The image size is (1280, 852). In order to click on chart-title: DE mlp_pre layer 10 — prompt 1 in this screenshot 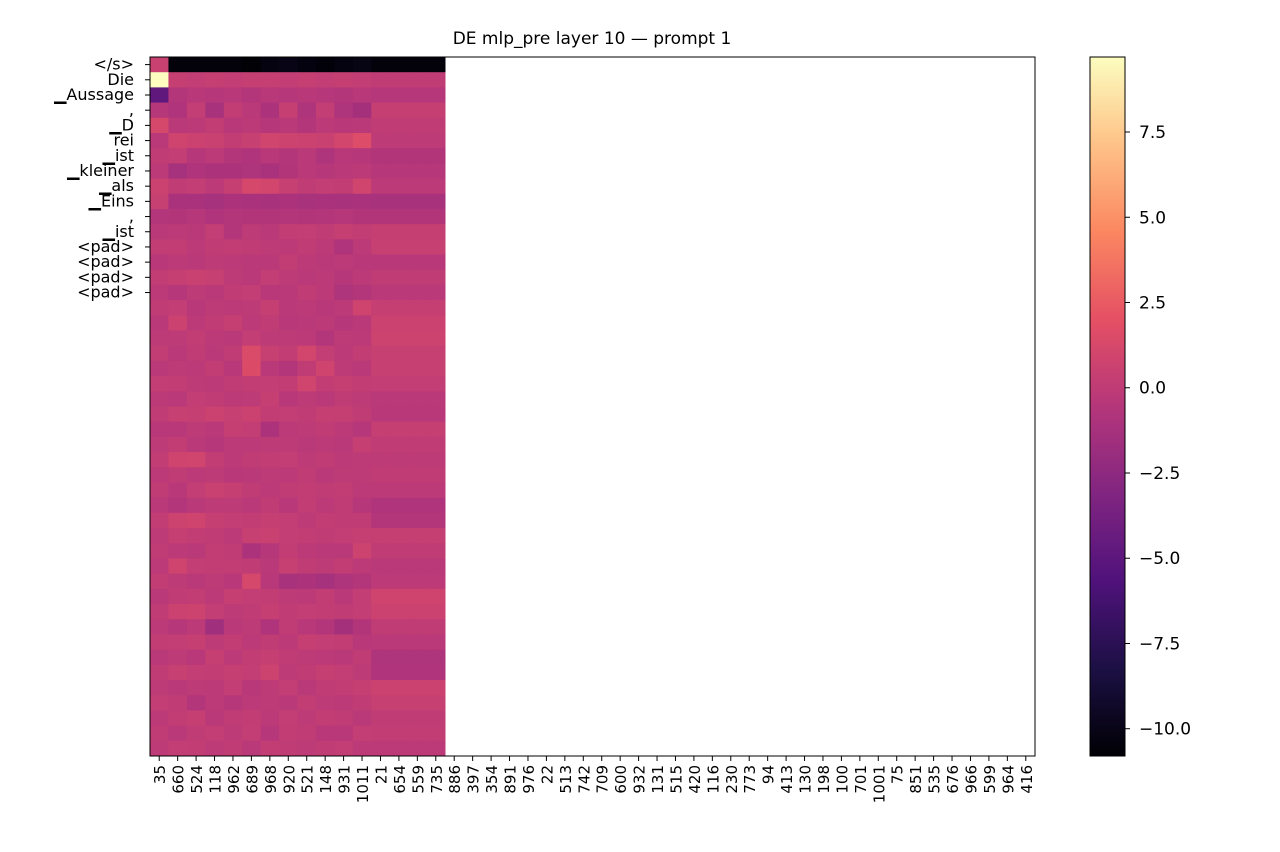, I will do `click(592, 39)`.